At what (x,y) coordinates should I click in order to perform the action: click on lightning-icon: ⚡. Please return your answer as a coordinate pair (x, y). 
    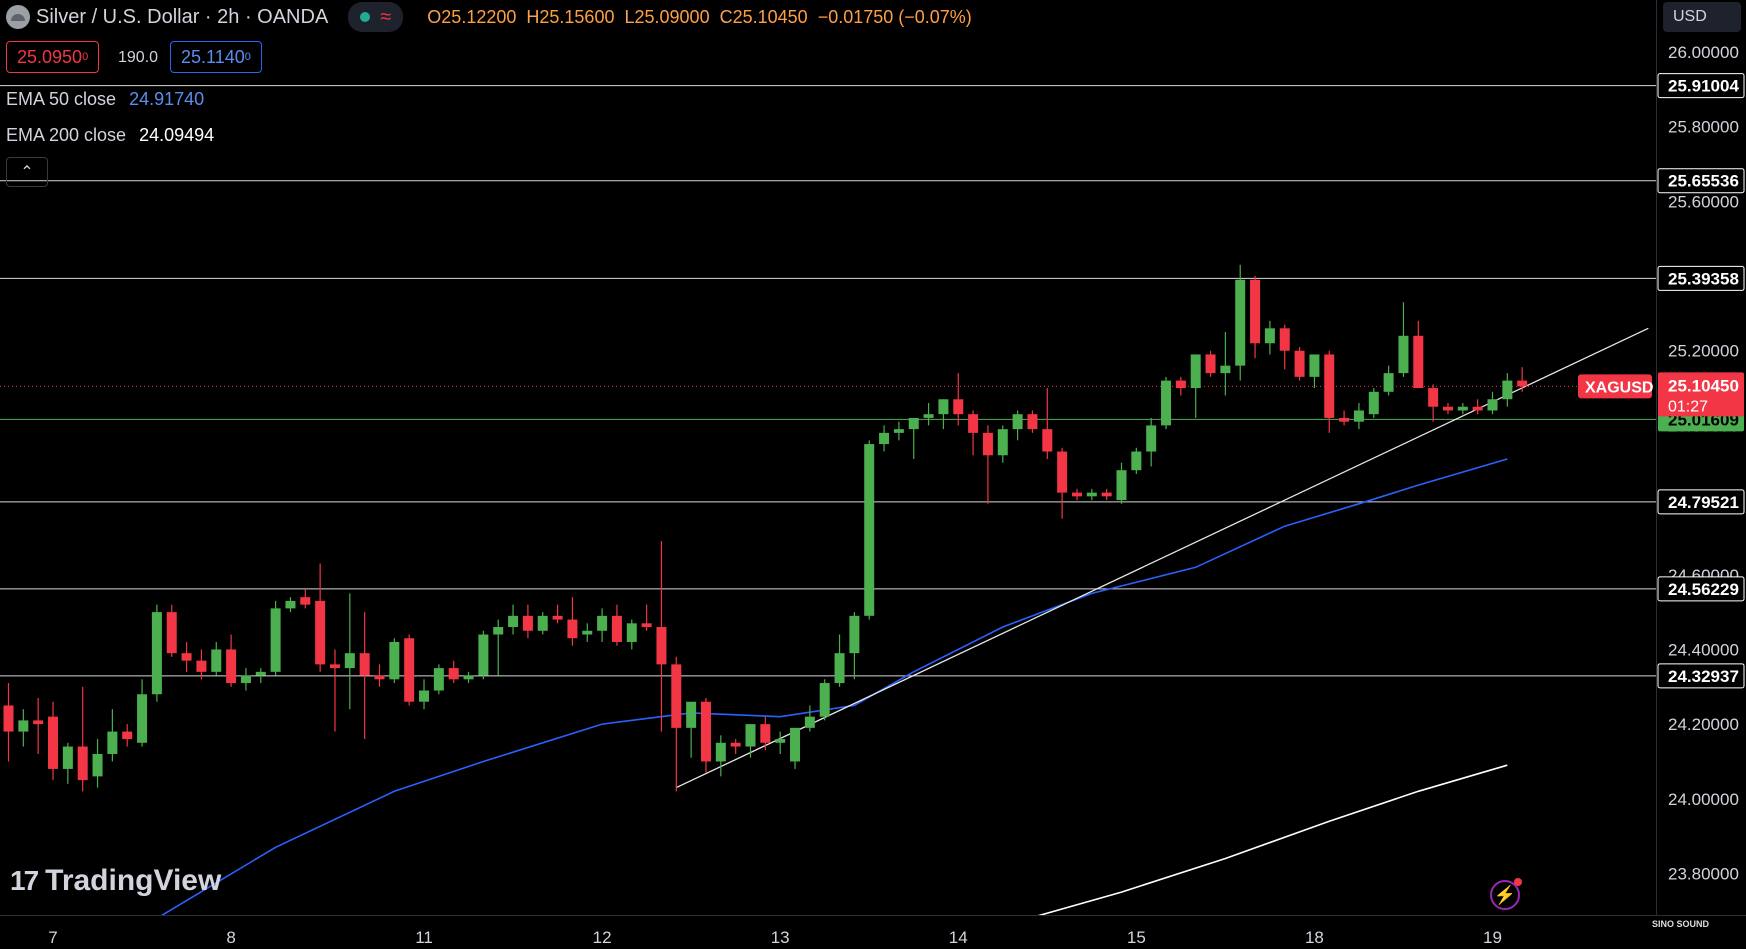
    Looking at the image, I should click on (1506, 894).